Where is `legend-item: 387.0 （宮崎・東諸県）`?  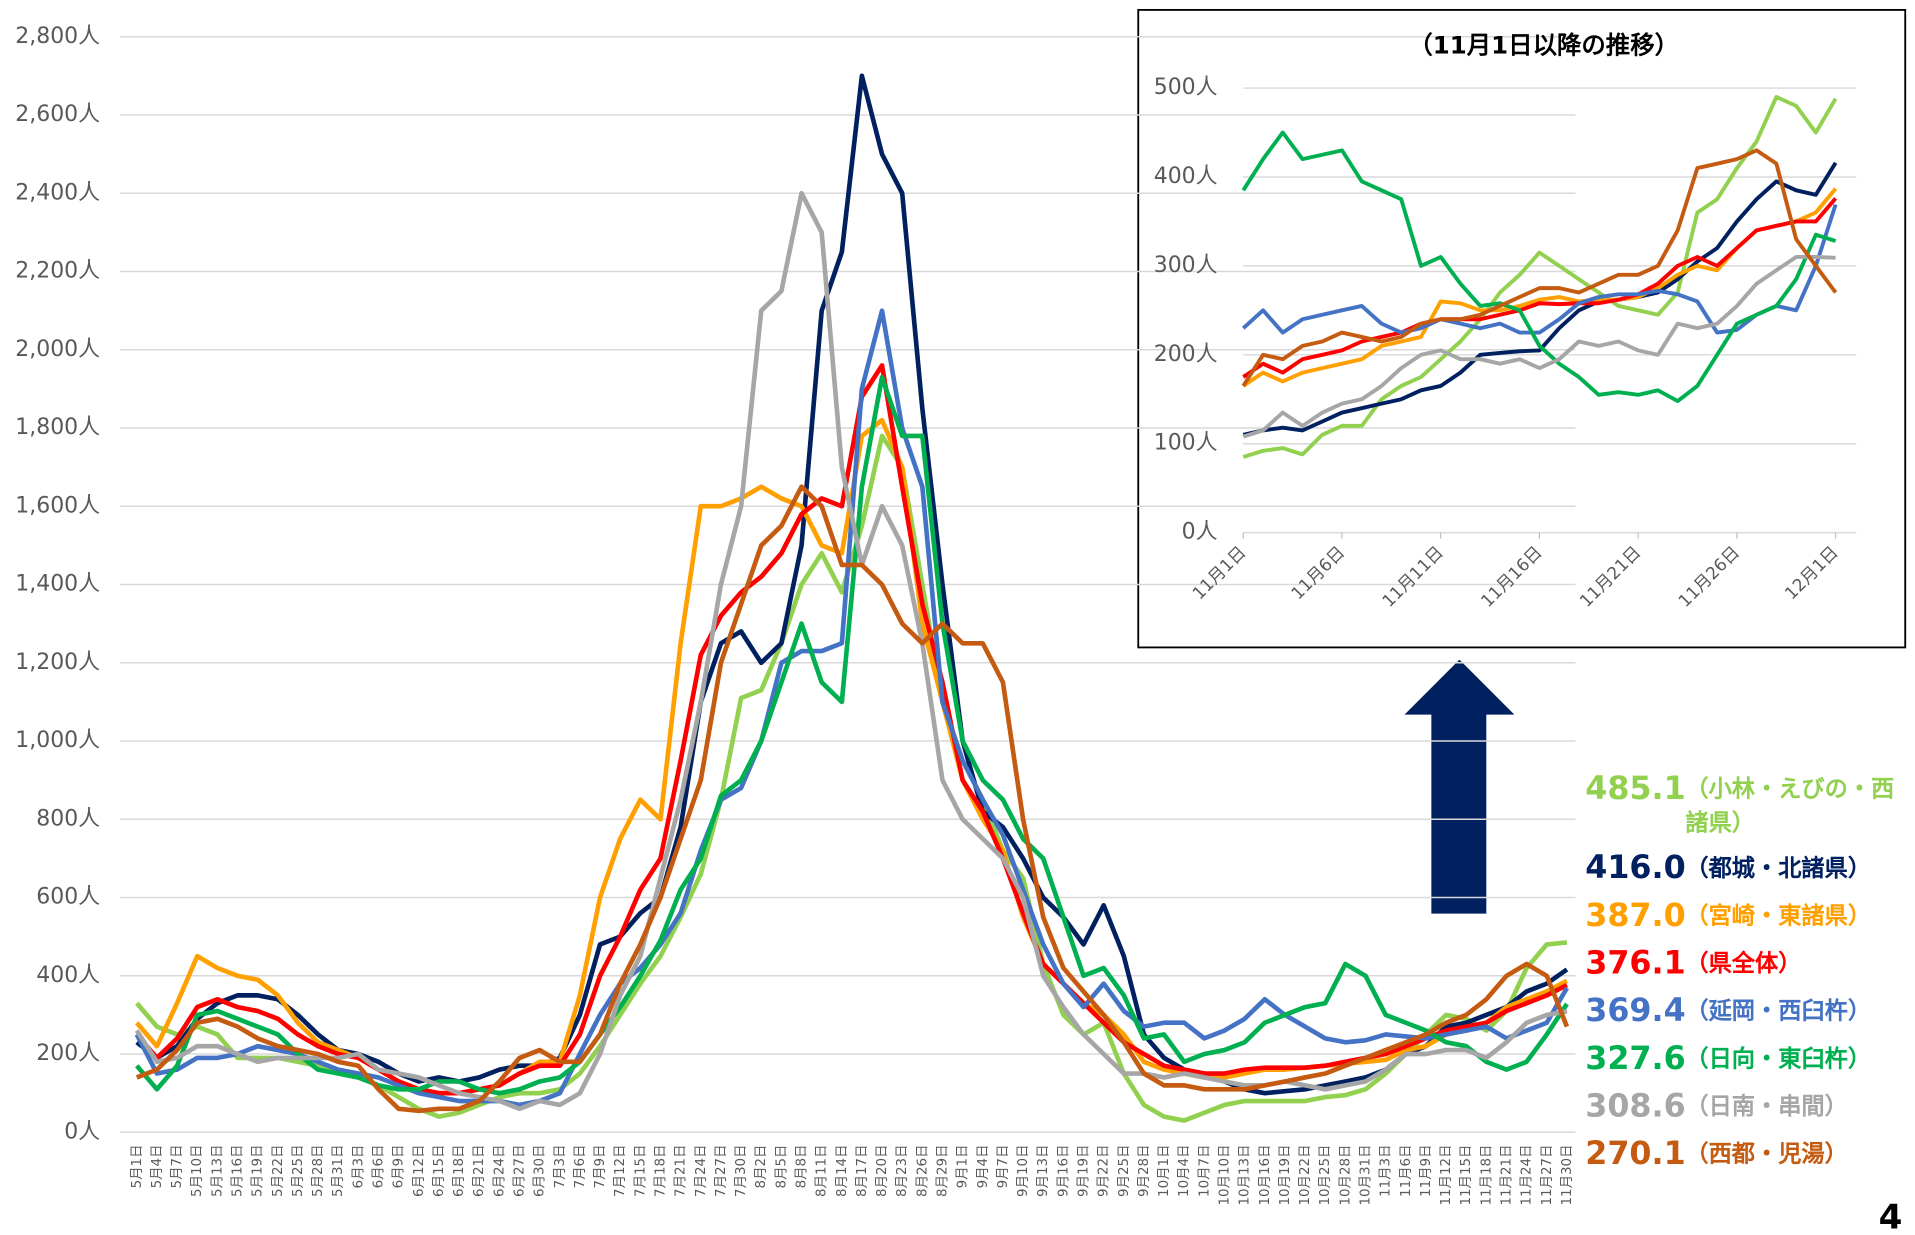
legend-item: 387.0 （宮崎・東諸県） is located at coordinates (1750, 916).